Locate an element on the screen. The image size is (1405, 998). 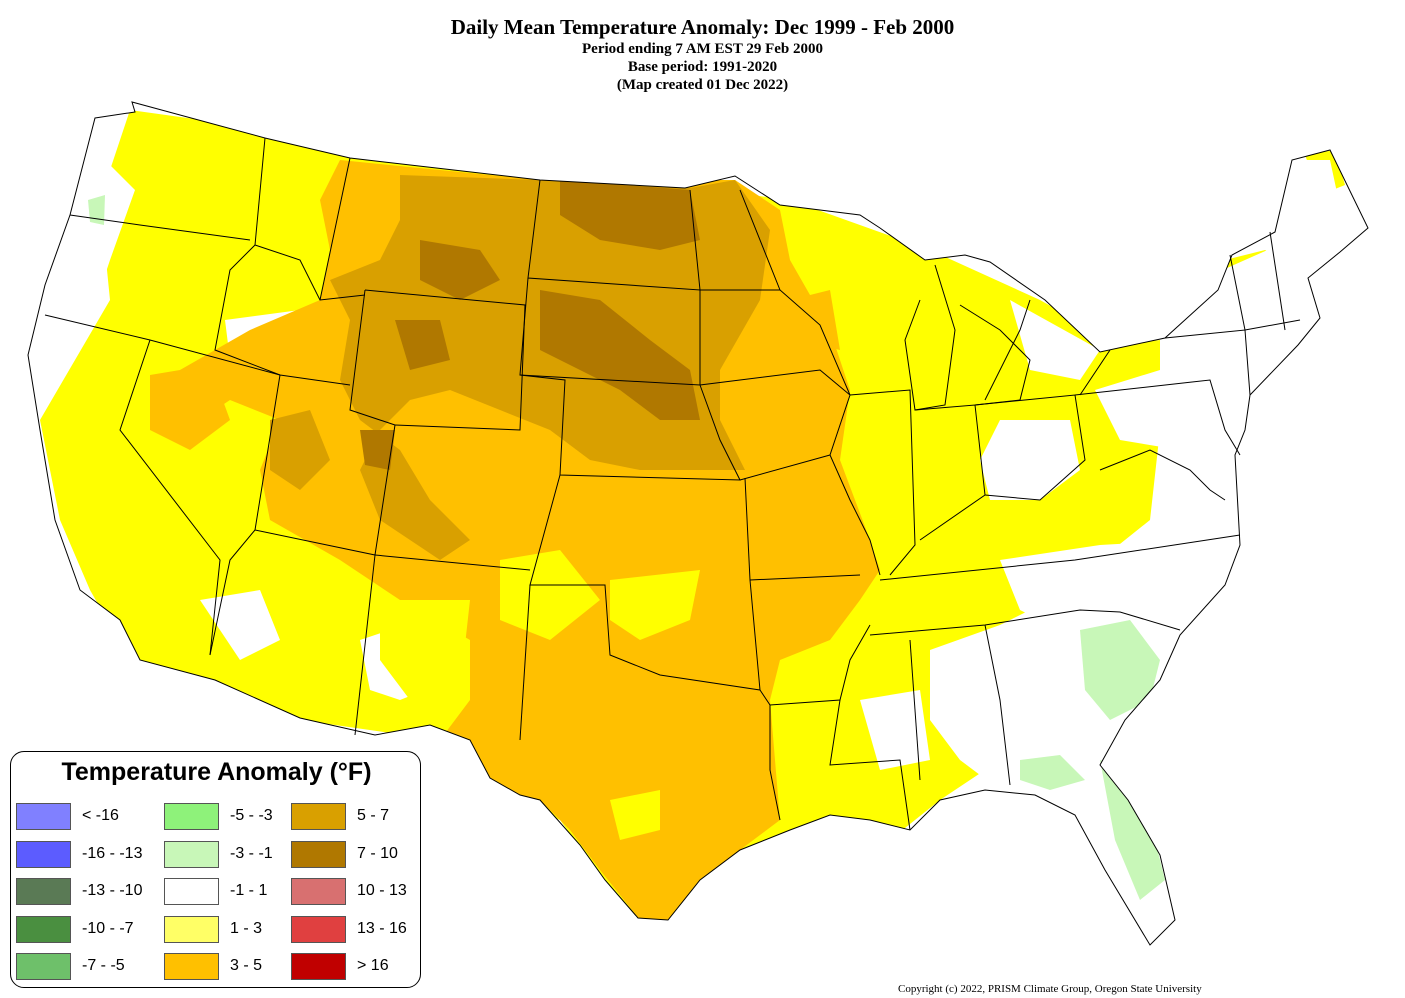
legend-range: -13 - -10 is located at coordinates (112, 891).